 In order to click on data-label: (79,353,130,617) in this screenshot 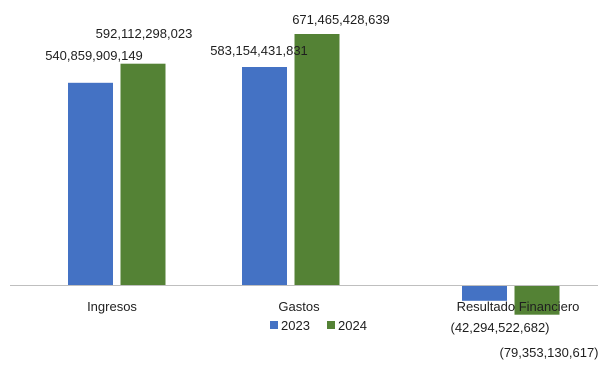, I will do `click(548, 352)`.